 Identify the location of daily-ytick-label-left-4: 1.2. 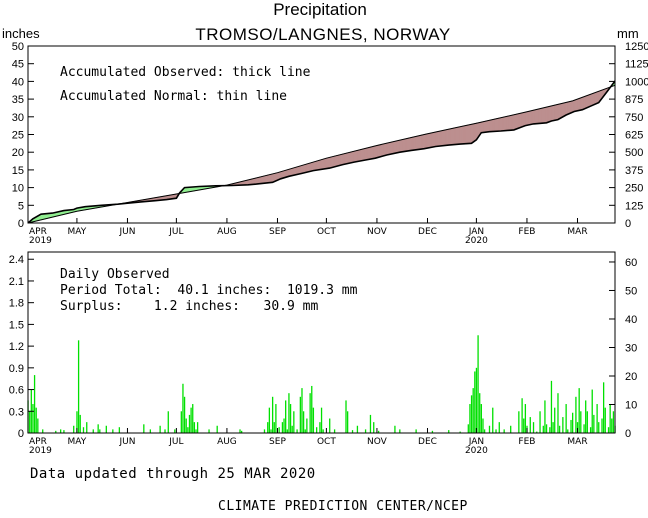
(16, 347).